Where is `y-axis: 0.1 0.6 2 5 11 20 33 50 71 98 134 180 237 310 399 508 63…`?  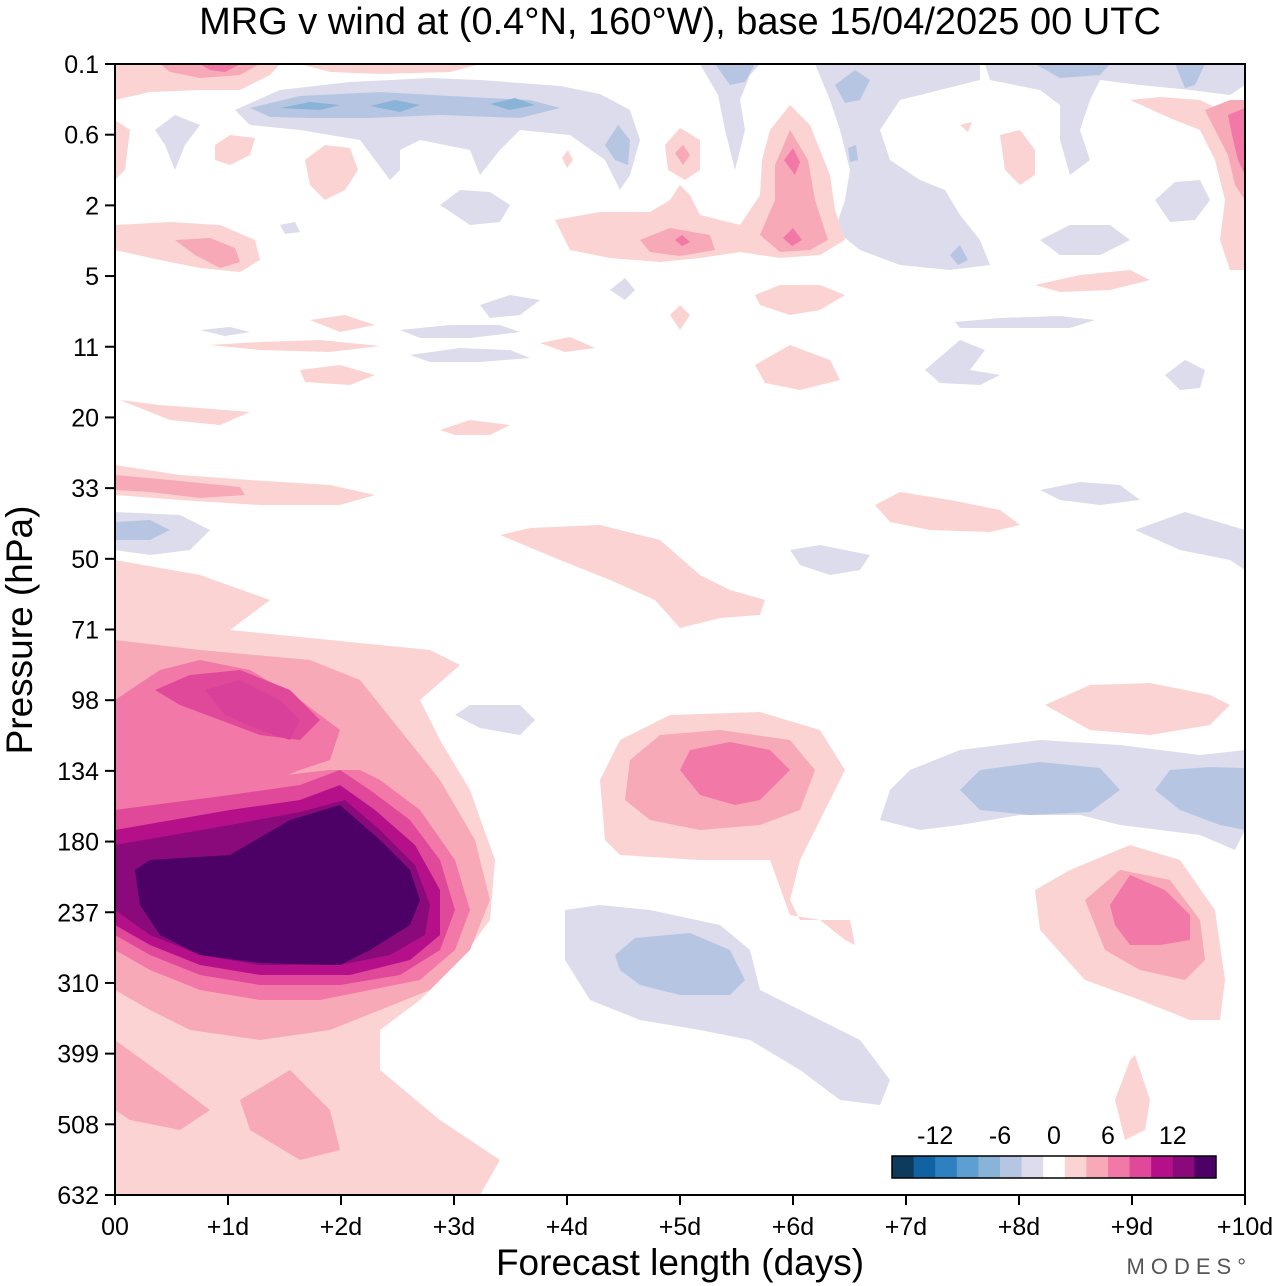 y-axis: 0.1 0.6 2 5 11 20 33 50 71 98 134 180 237 310 399 508 63… is located at coordinates (86, 630).